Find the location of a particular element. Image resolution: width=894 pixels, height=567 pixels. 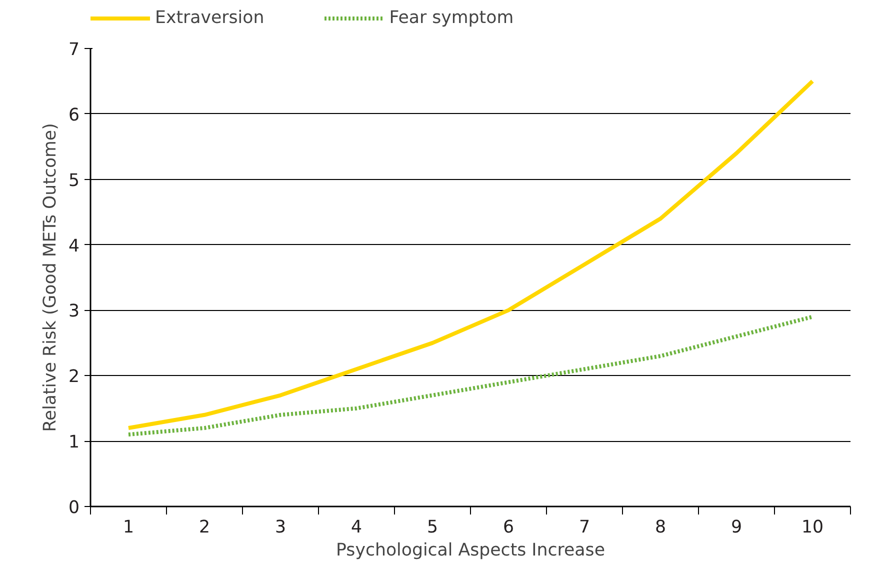

x-tick-label: 8 is located at coordinates (660, 528).